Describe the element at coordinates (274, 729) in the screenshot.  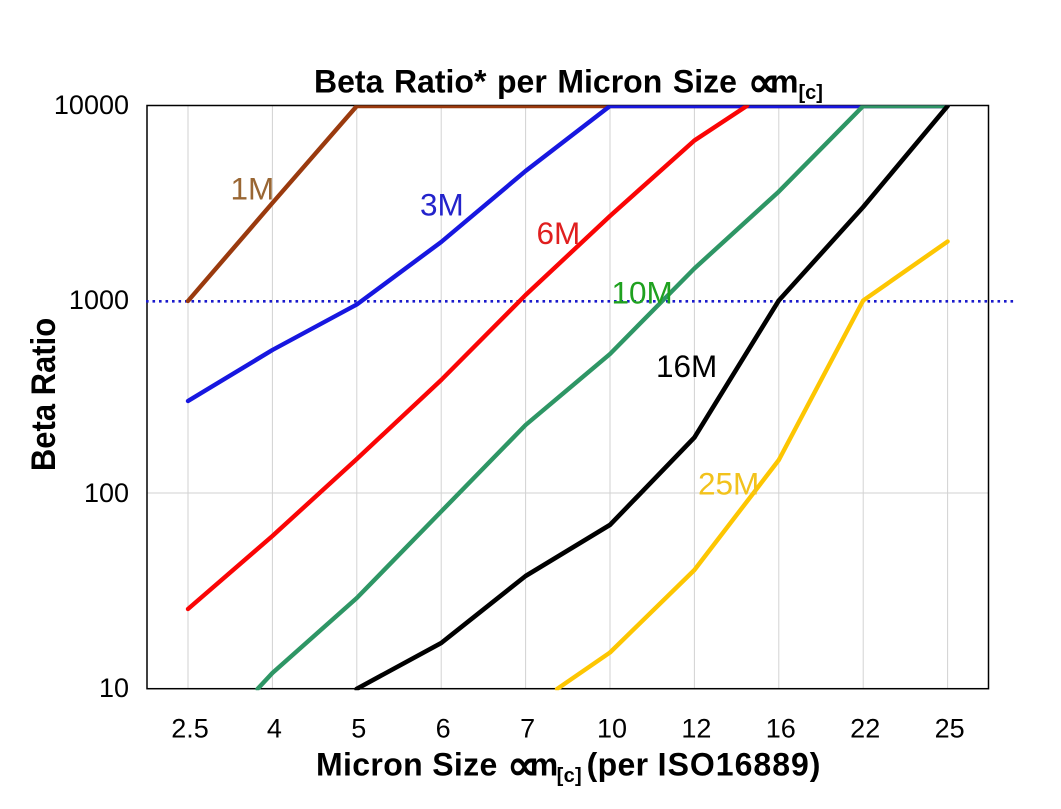
I see `svg-text: 4` at that location.